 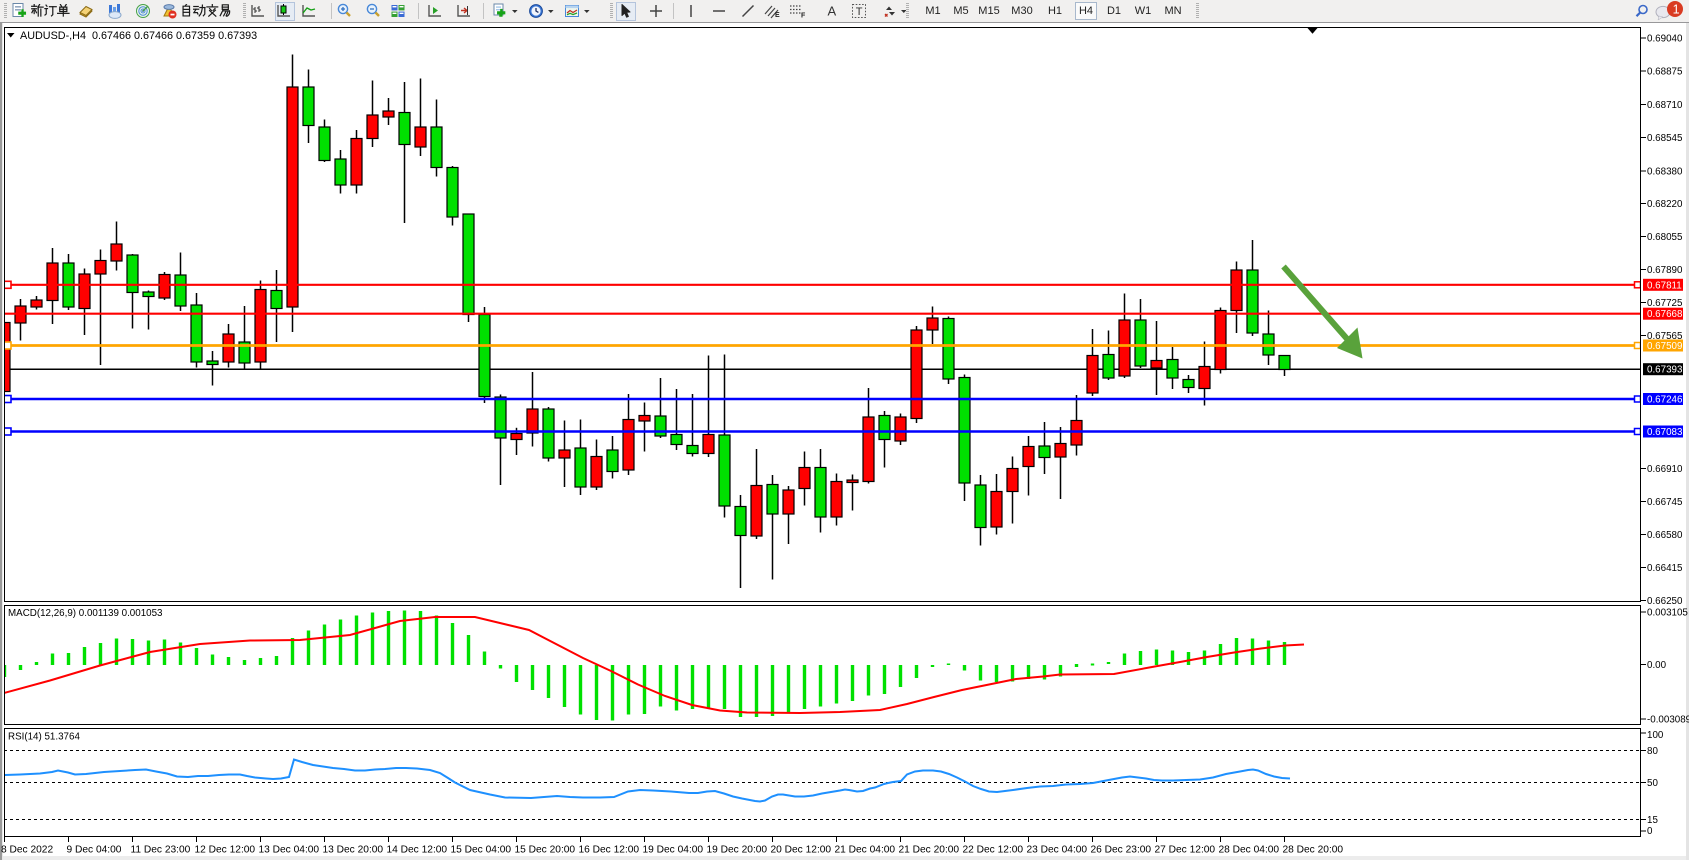 What do you see at coordinates (832, 11) in the screenshot?
I see `svg-text: A` at bounding box center [832, 11].